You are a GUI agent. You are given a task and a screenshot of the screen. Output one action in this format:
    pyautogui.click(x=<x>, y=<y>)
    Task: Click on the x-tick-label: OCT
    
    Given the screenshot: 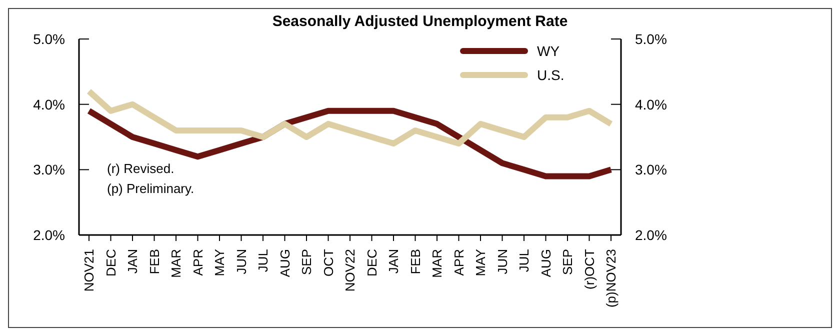 What is the action you would take?
    pyautogui.click(x=328, y=262)
    